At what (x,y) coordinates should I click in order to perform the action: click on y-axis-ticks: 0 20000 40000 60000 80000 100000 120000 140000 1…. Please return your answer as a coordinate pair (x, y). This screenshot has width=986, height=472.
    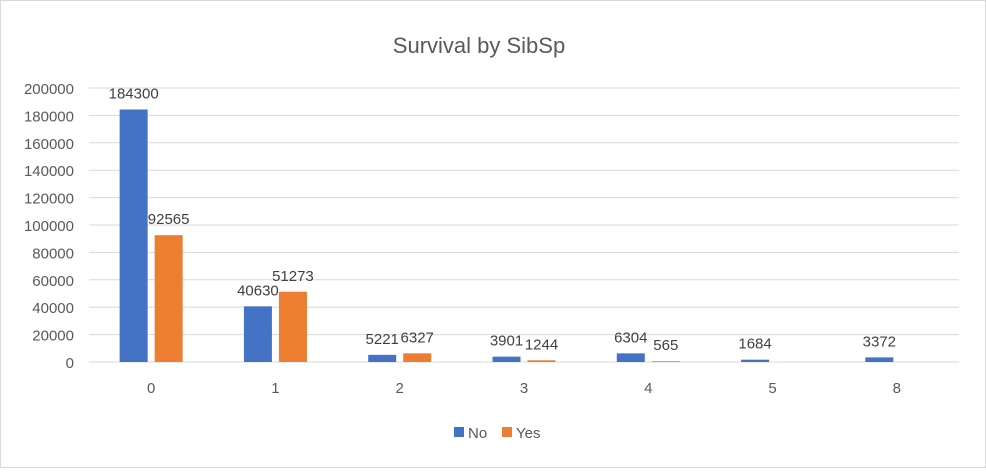
    Looking at the image, I should click on (49, 226).